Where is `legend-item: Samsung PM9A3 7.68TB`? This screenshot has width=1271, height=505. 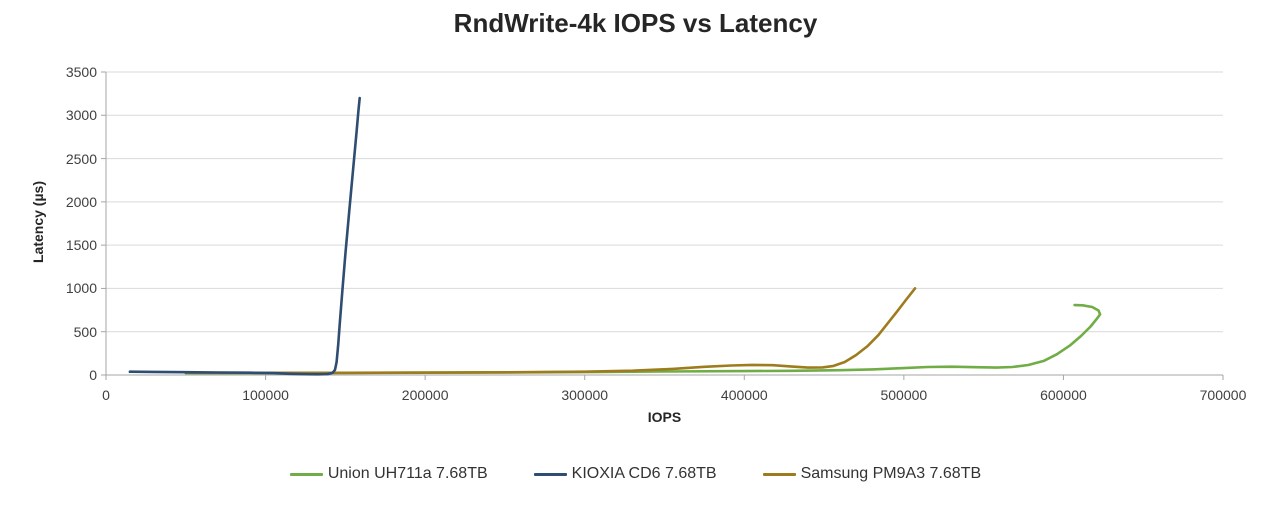
legend-item: Samsung PM9A3 7.68TB is located at coordinates (872, 474).